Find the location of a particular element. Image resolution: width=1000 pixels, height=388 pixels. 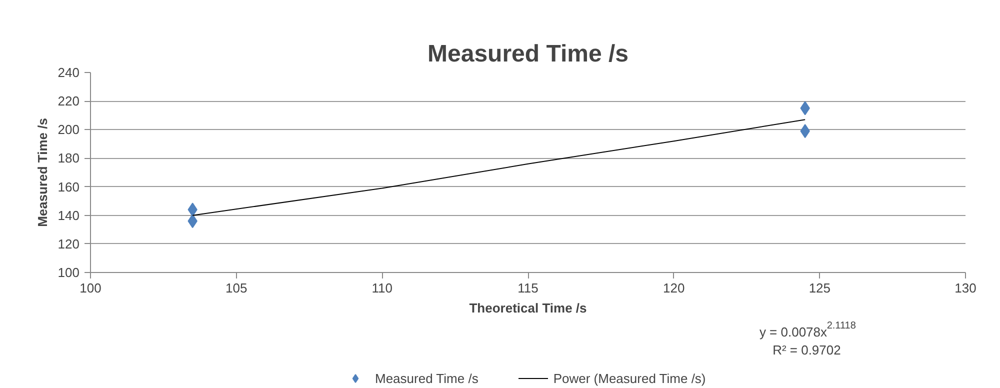

x-tick-label: 110 is located at coordinates (382, 288).